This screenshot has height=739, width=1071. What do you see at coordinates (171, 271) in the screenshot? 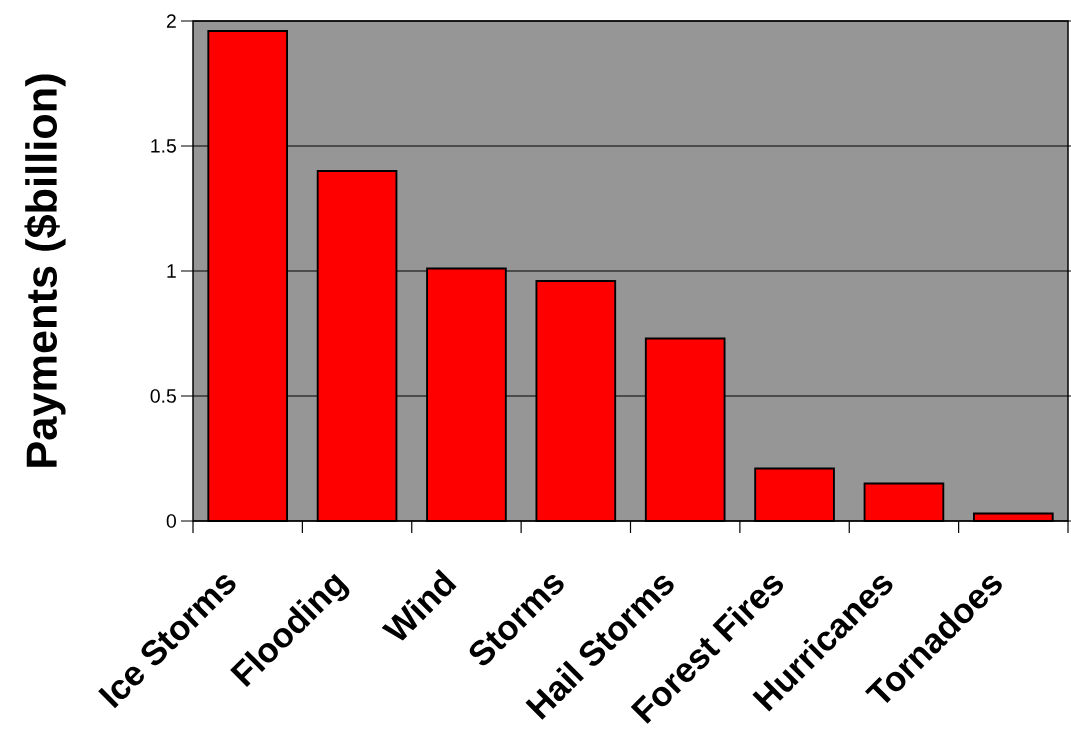
I see `y-tick-label: 1` at bounding box center [171, 271].